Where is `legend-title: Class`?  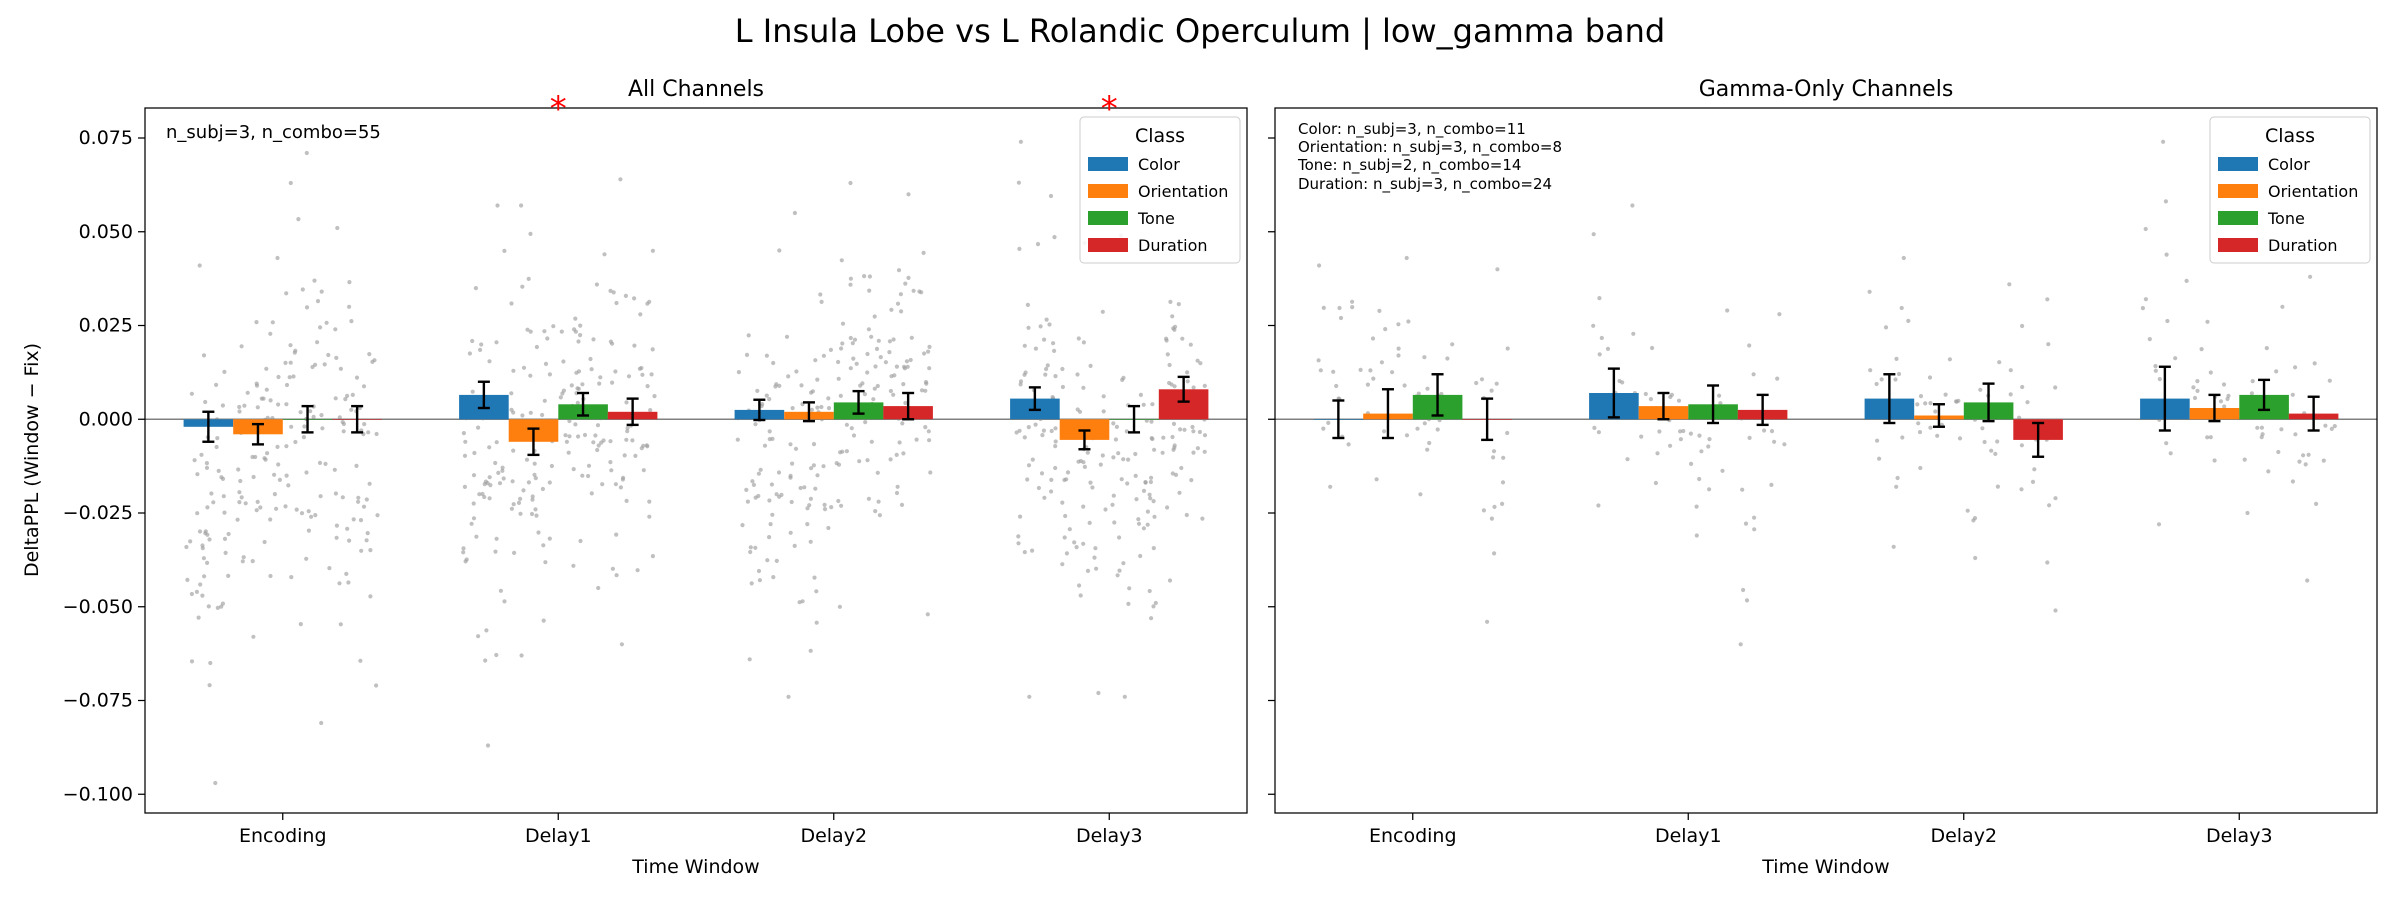
legend-title: Class is located at coordinates (2290, 136).